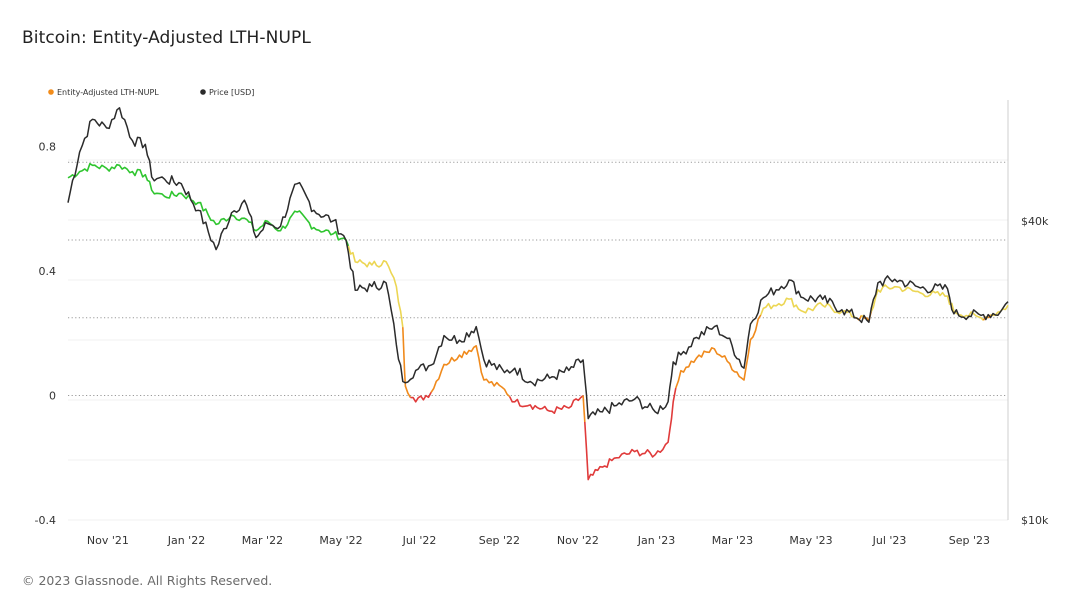 Image resolution: width=1080 pixels, height=608 pixels. What do you see at coordinates (578, 540) in the screenshot?
I see `x-tick-label: Nov '22` at bounding box center [578, 540].